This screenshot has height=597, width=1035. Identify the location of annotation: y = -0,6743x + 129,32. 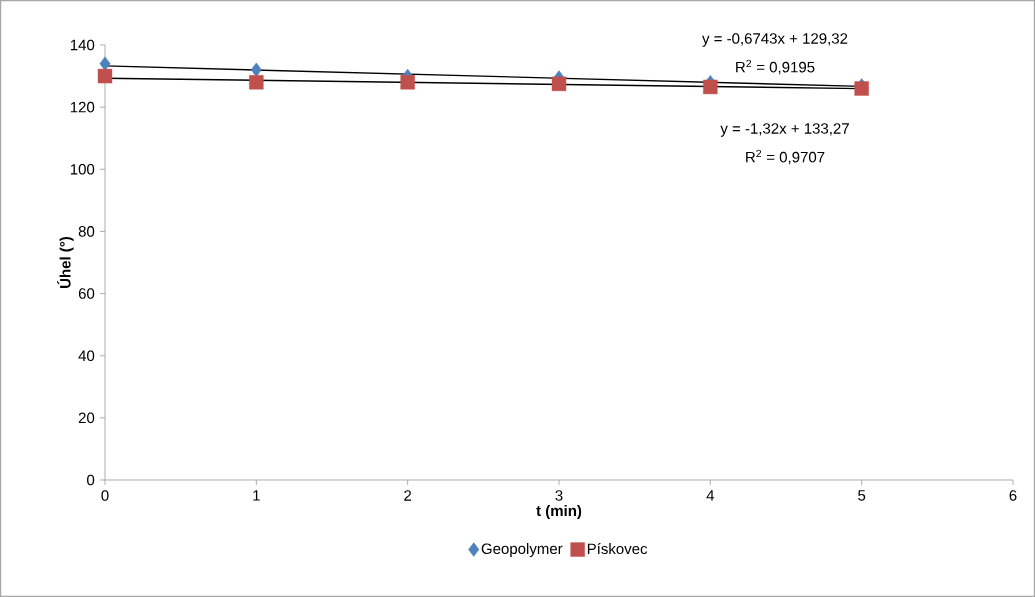
(775, 40).